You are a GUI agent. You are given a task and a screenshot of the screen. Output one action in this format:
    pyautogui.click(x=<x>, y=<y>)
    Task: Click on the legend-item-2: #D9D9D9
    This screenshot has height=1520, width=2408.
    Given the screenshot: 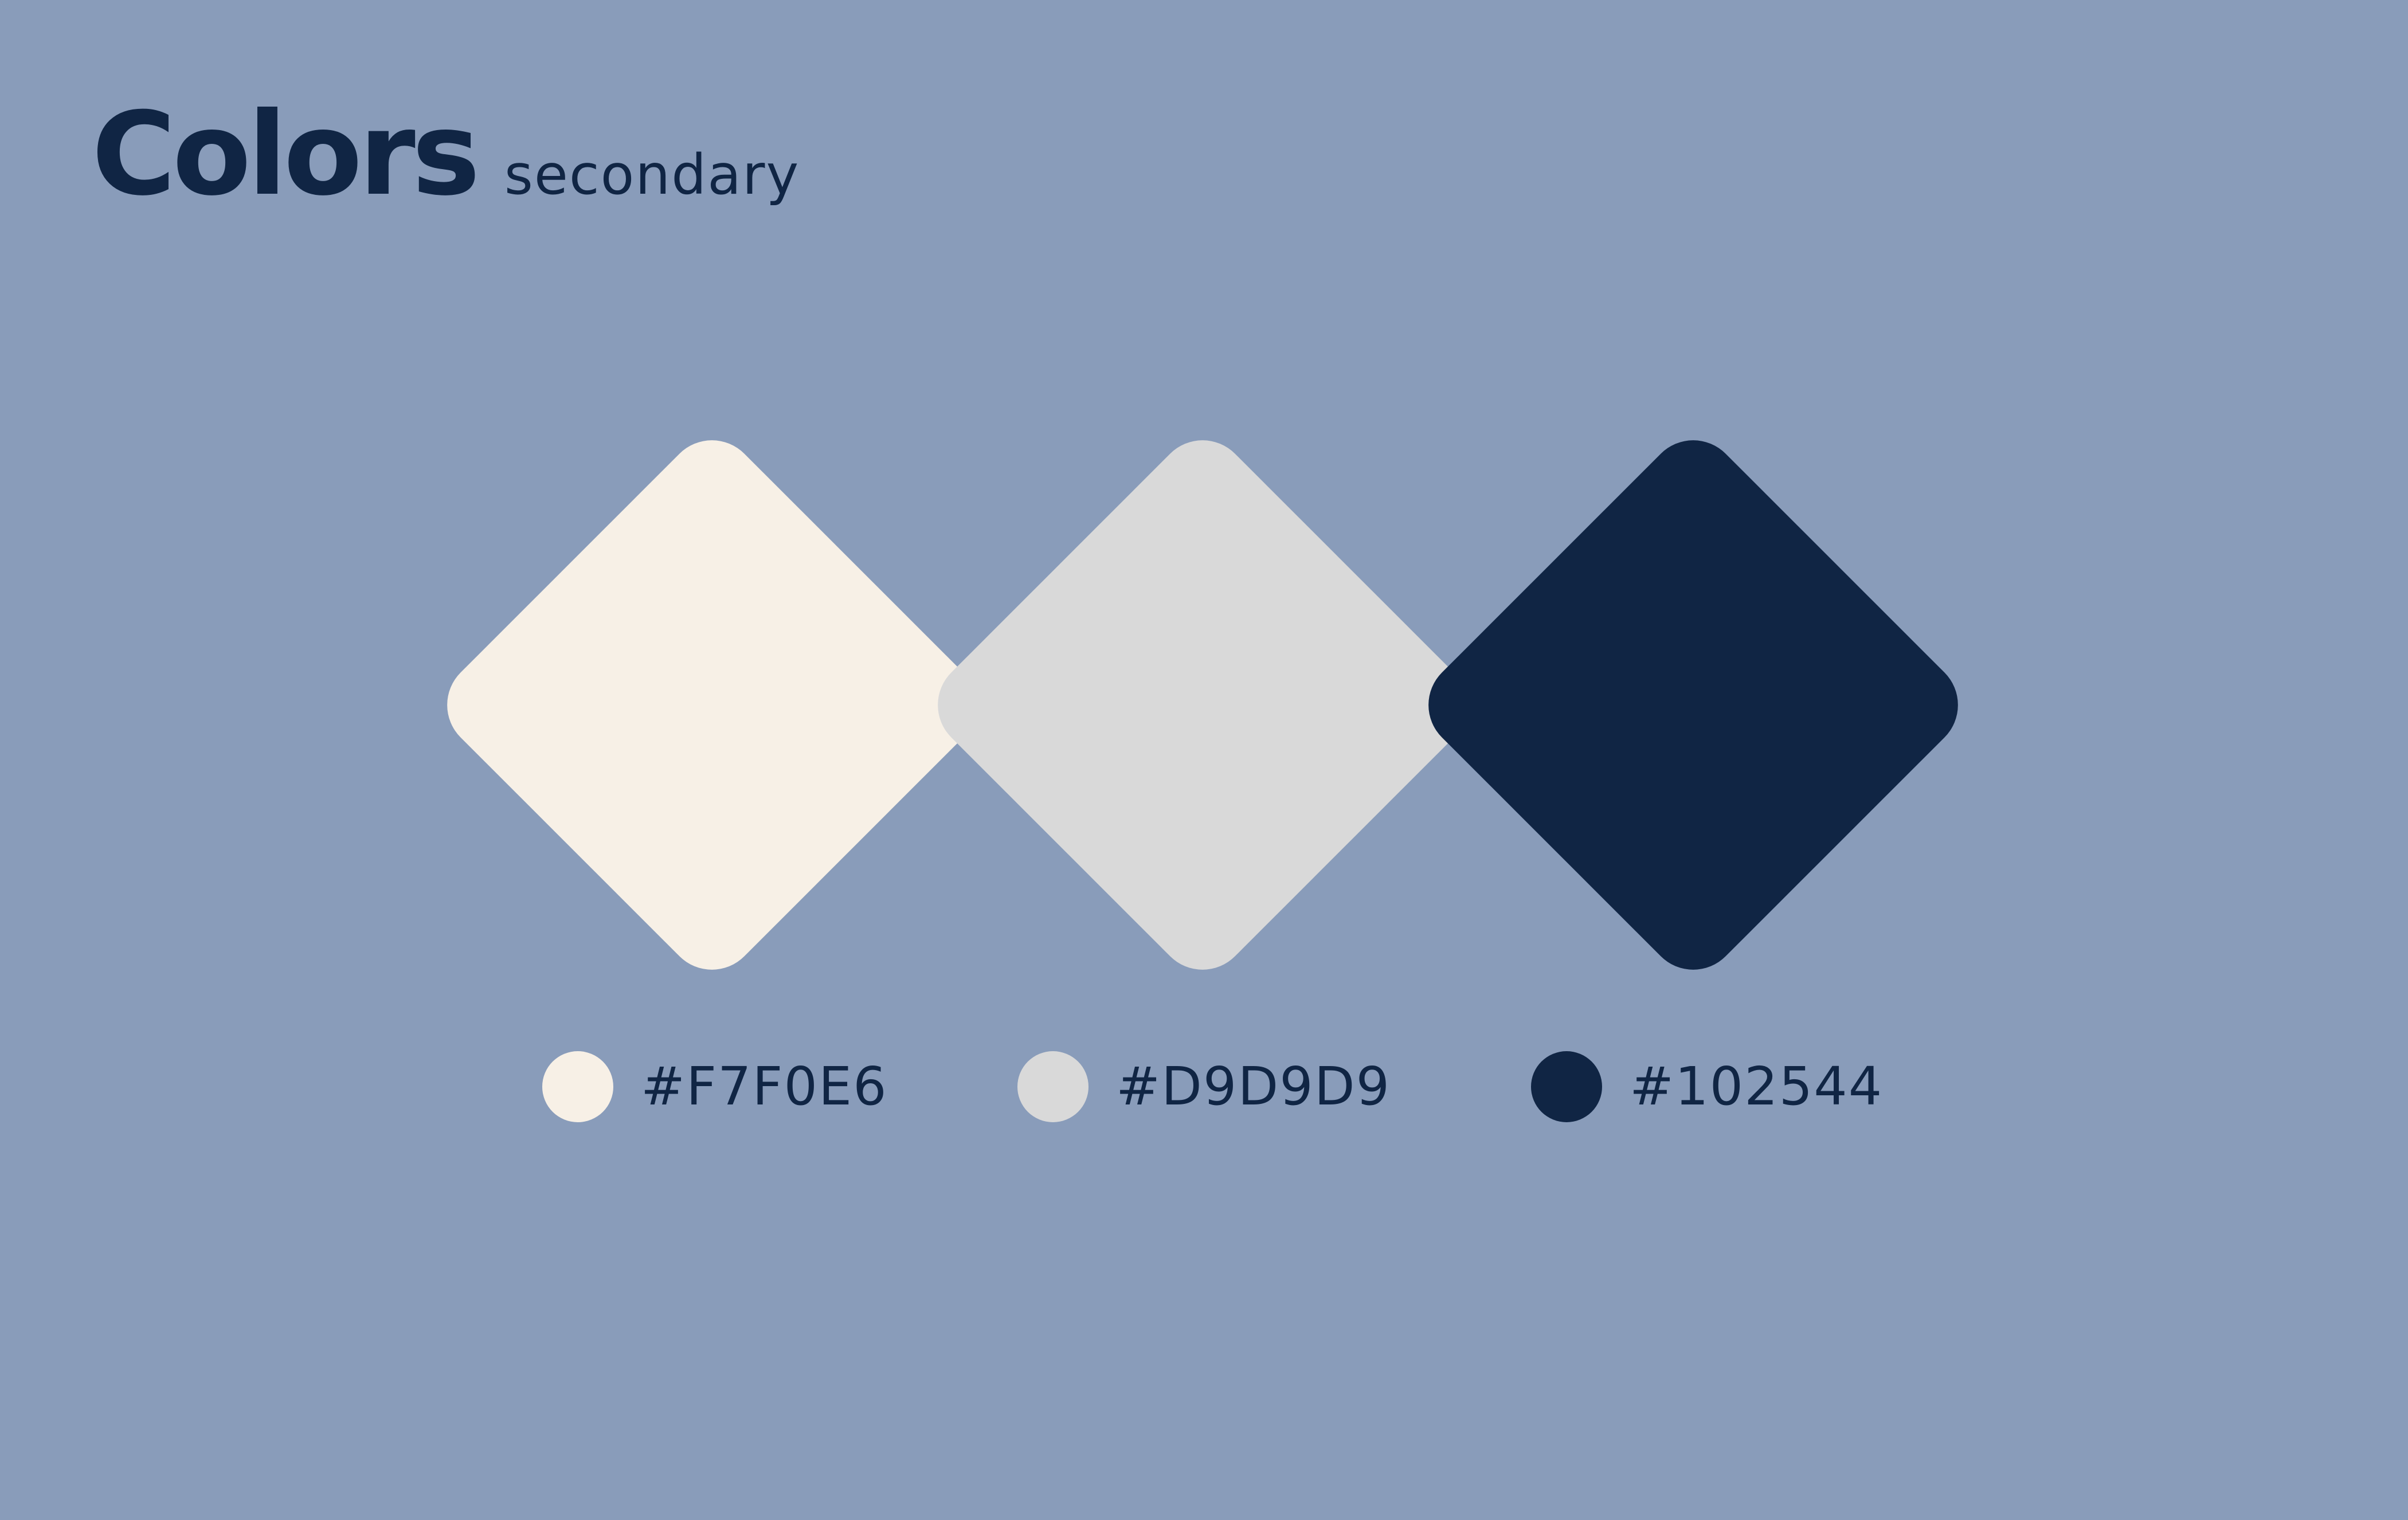 What is the action you would take?
    pyautogui.click(x=1204, y=1086)
    